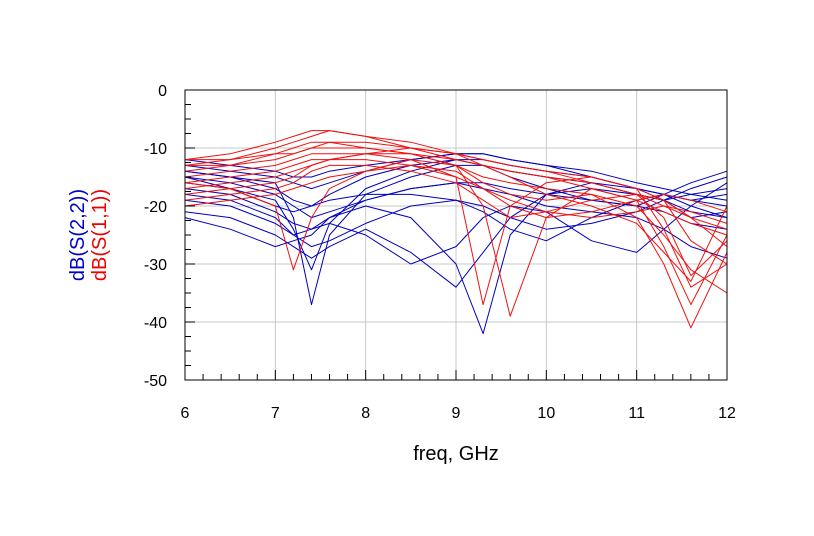  Describe the element at coordinates (155, 236) in the screenshot. I see `y-tick-labels: 0 -10 -20 -30 -40 -50` at that location.